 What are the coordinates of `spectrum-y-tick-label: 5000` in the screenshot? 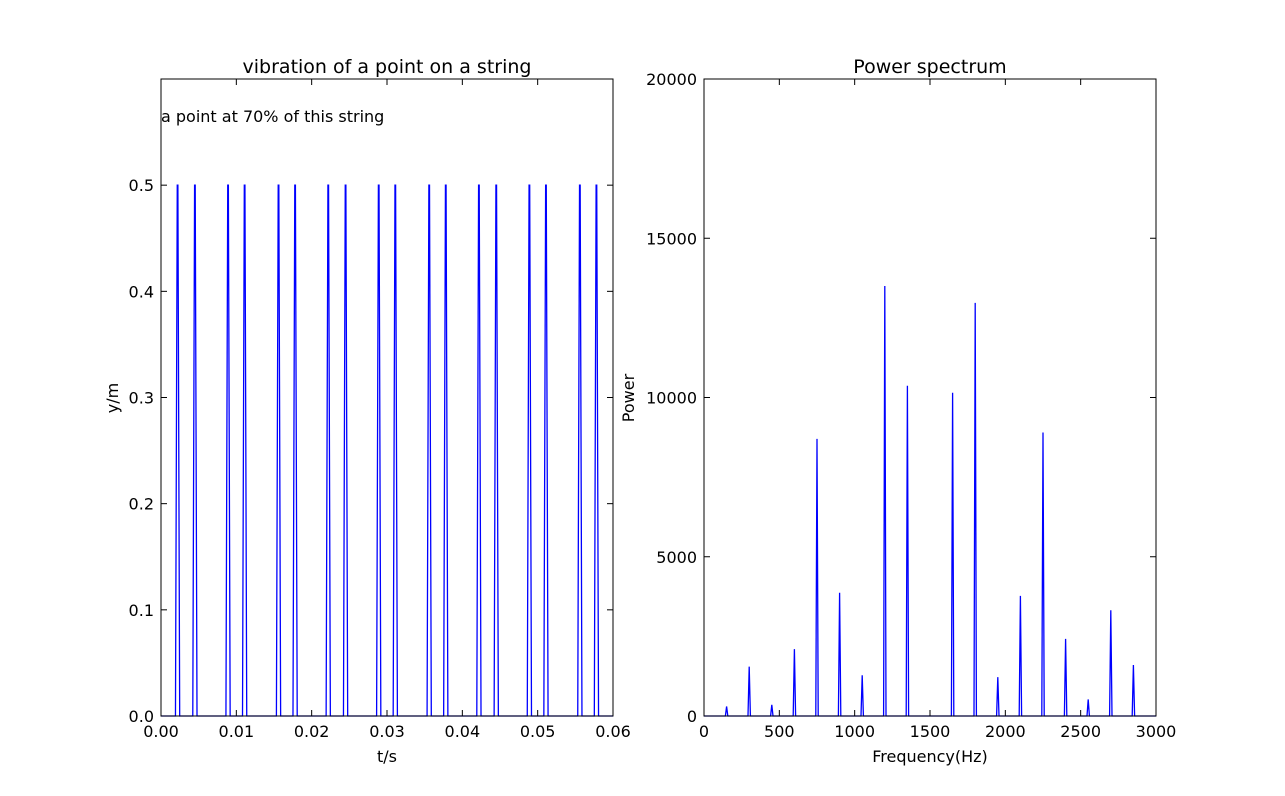 It's located at (676, 557).